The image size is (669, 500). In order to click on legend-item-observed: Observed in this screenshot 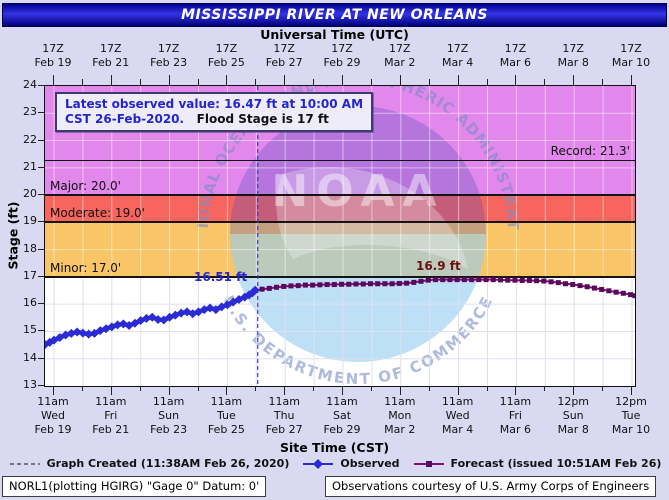, I will do `click(350, 463)`.